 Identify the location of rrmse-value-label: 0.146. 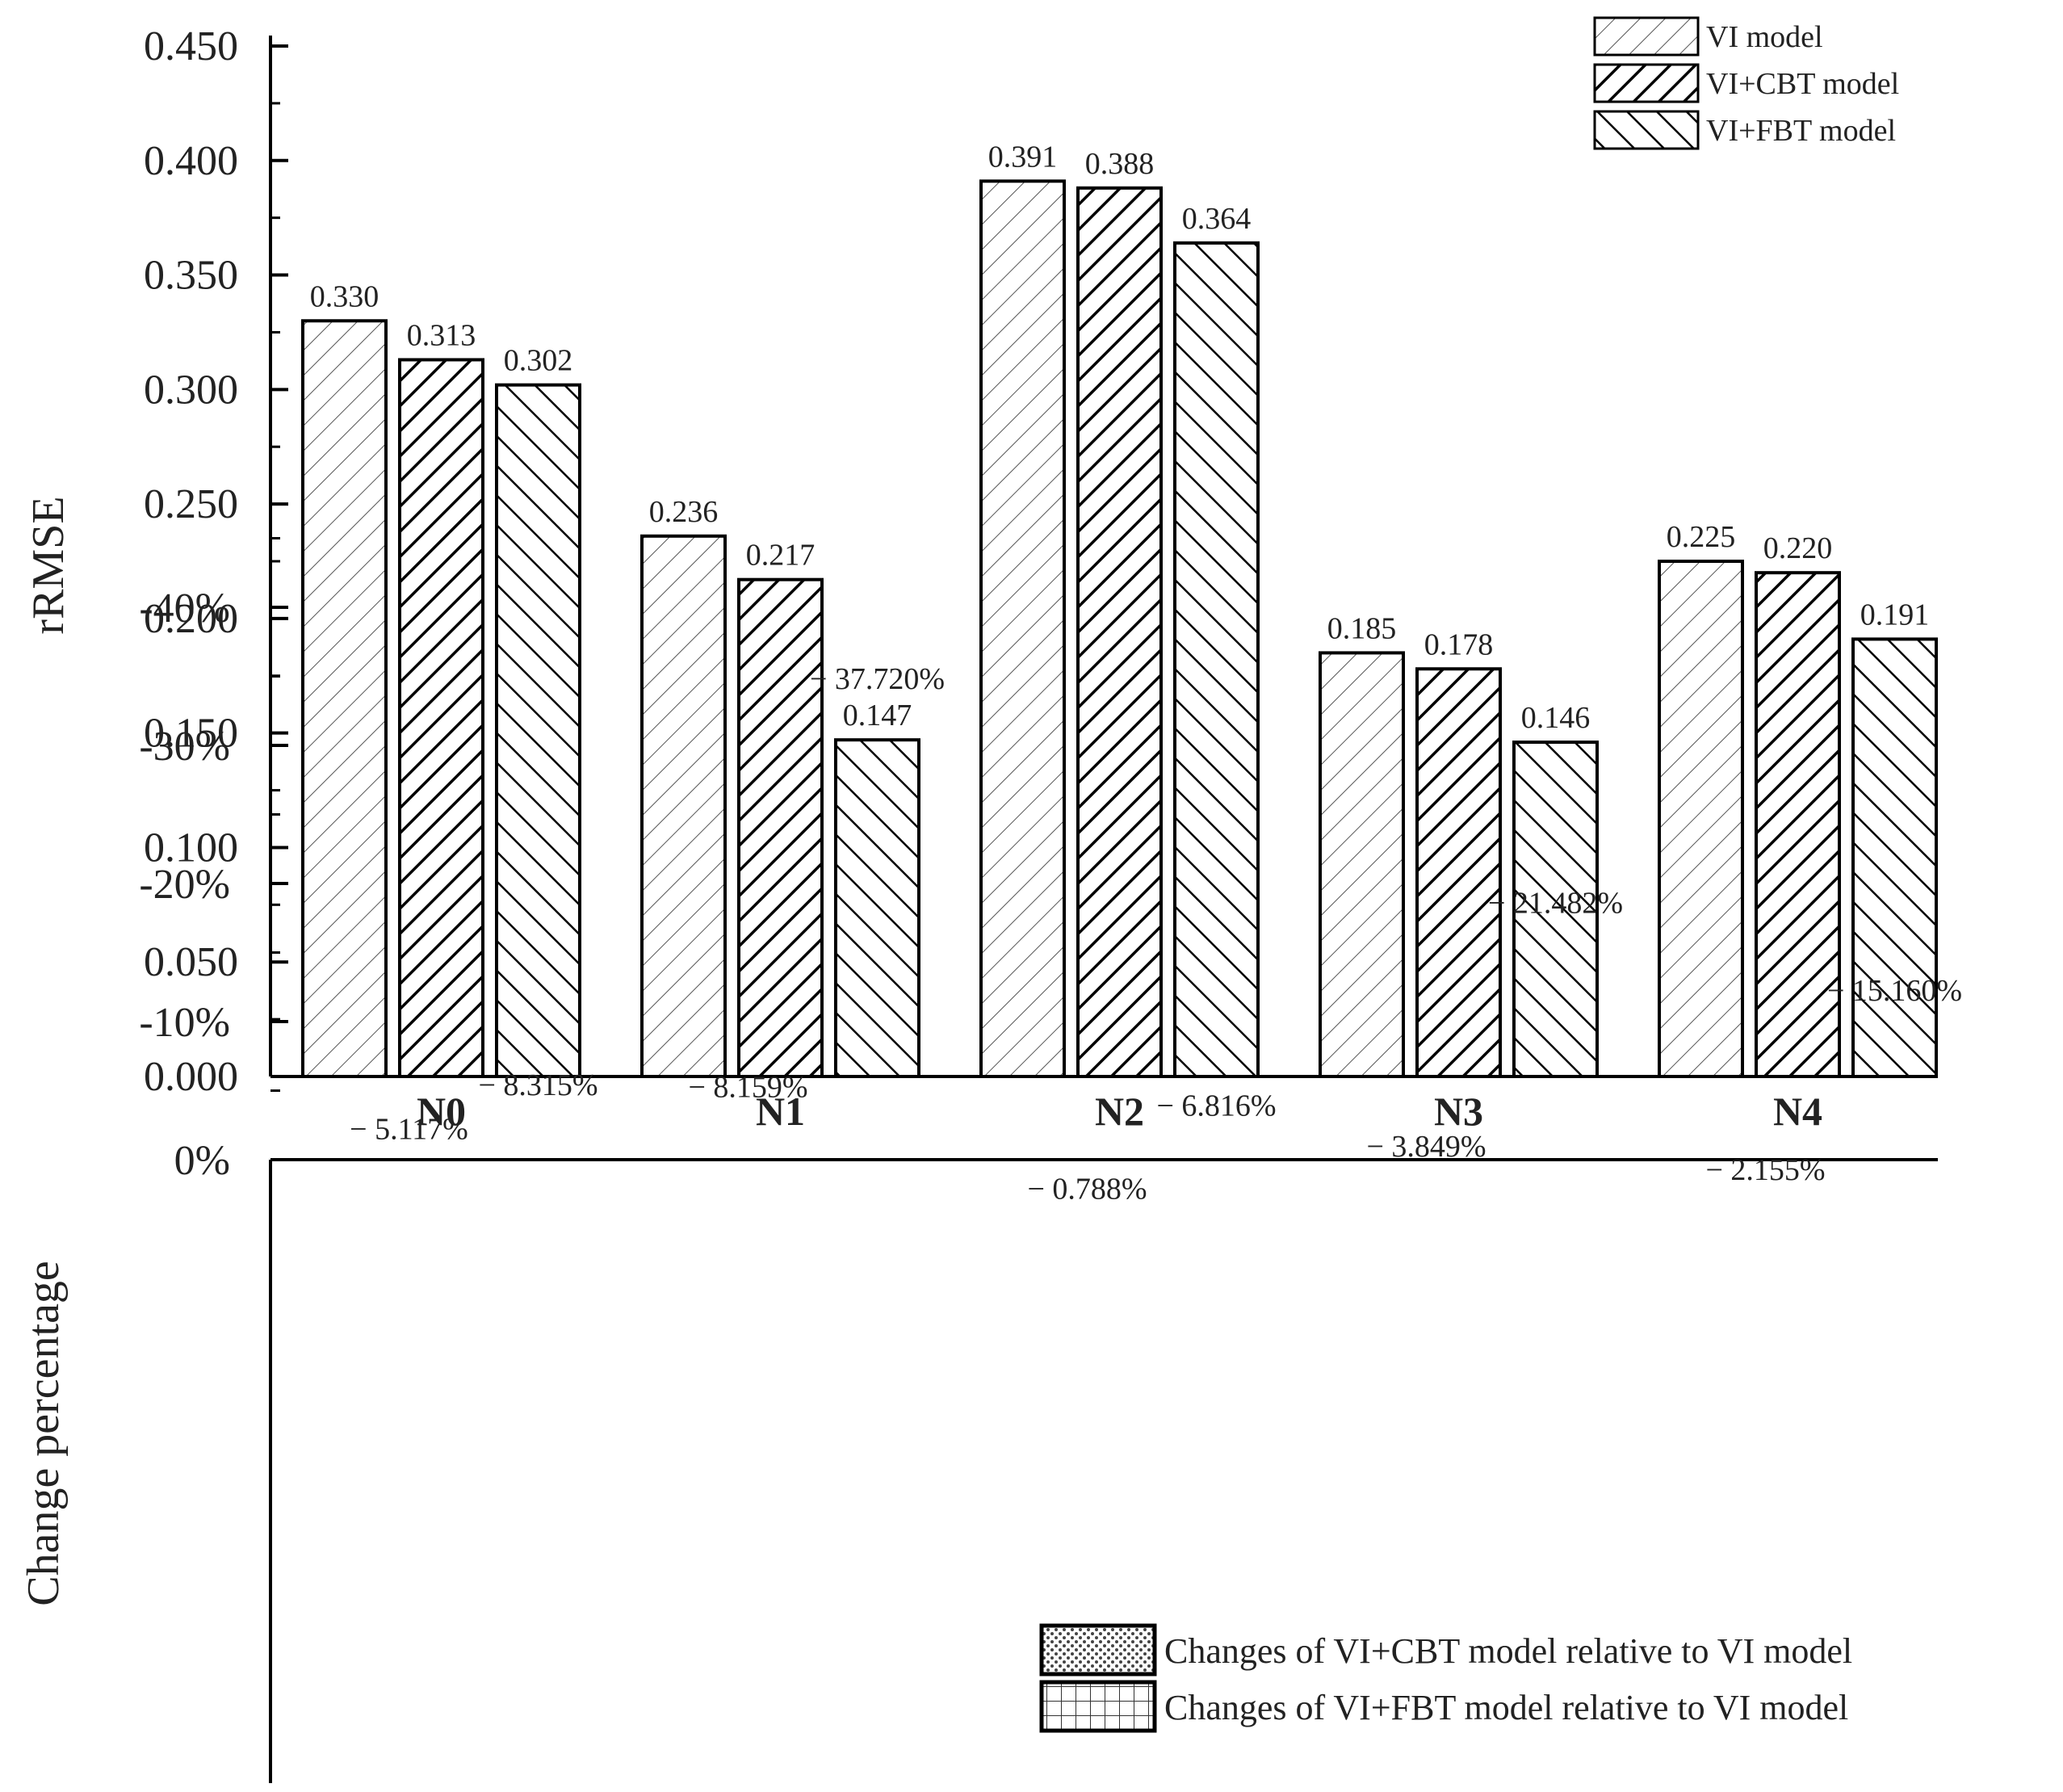
(1556, 718).